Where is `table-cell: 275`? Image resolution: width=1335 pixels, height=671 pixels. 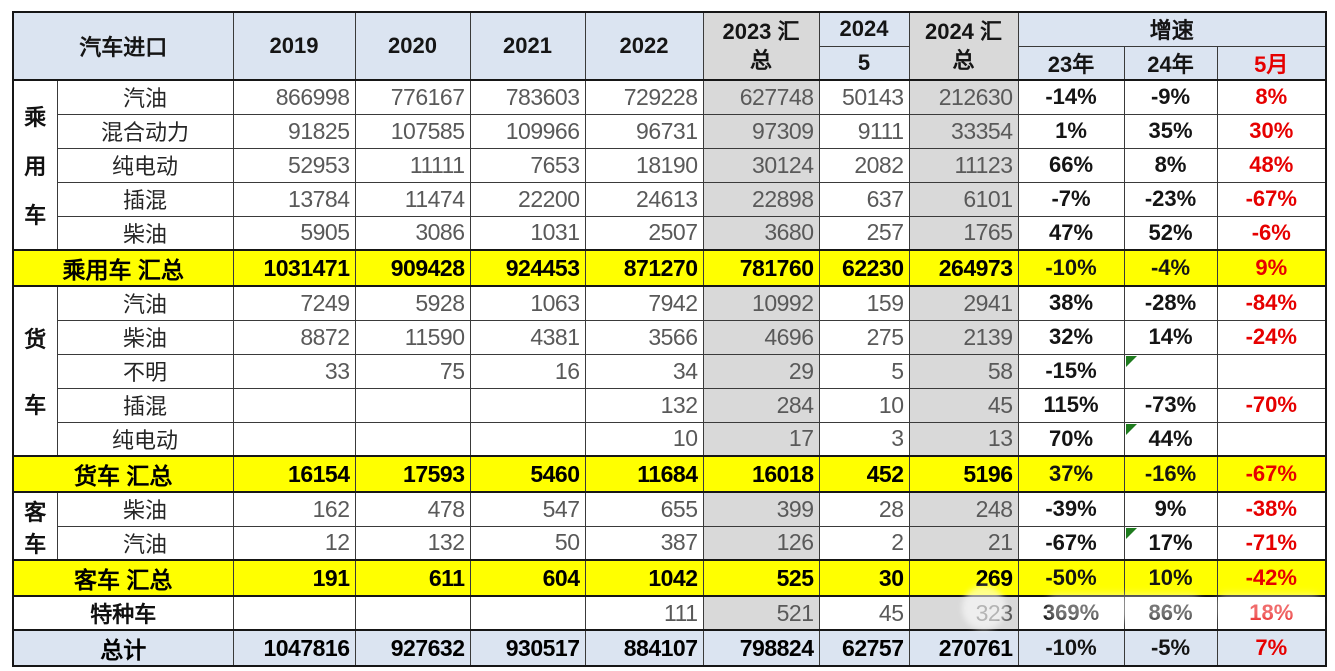 table-cell: 275 is located at coordinates (864, 337).